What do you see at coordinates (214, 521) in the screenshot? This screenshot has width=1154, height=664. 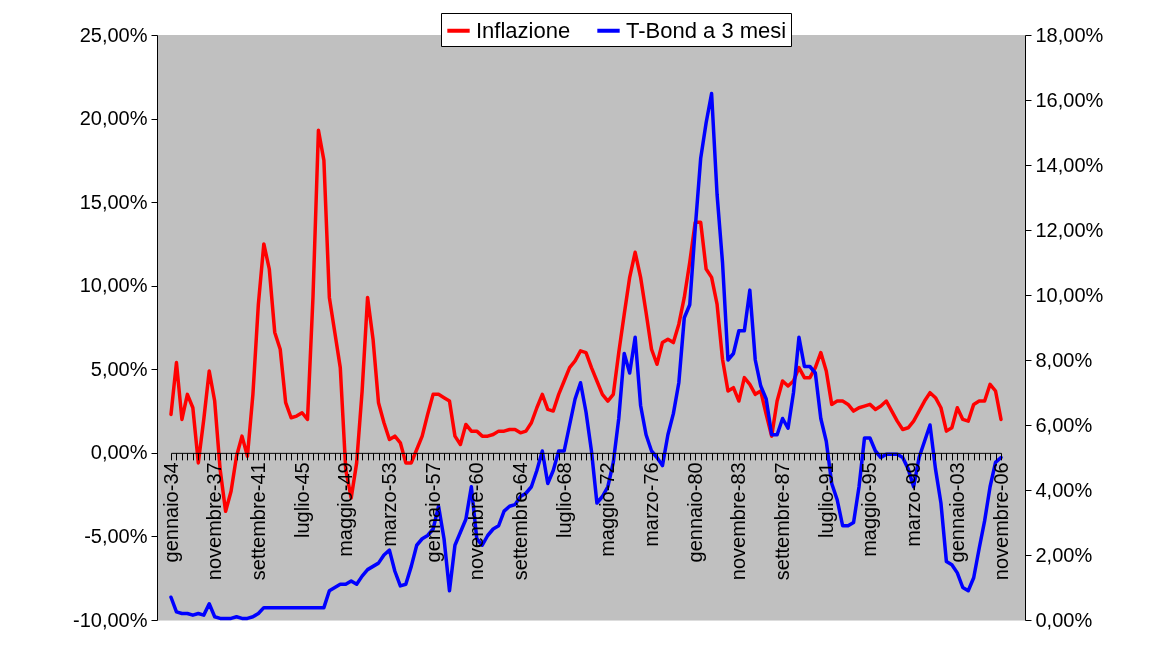 I see `x-tick-label: novembre-37` at bounding box center [214, 521].